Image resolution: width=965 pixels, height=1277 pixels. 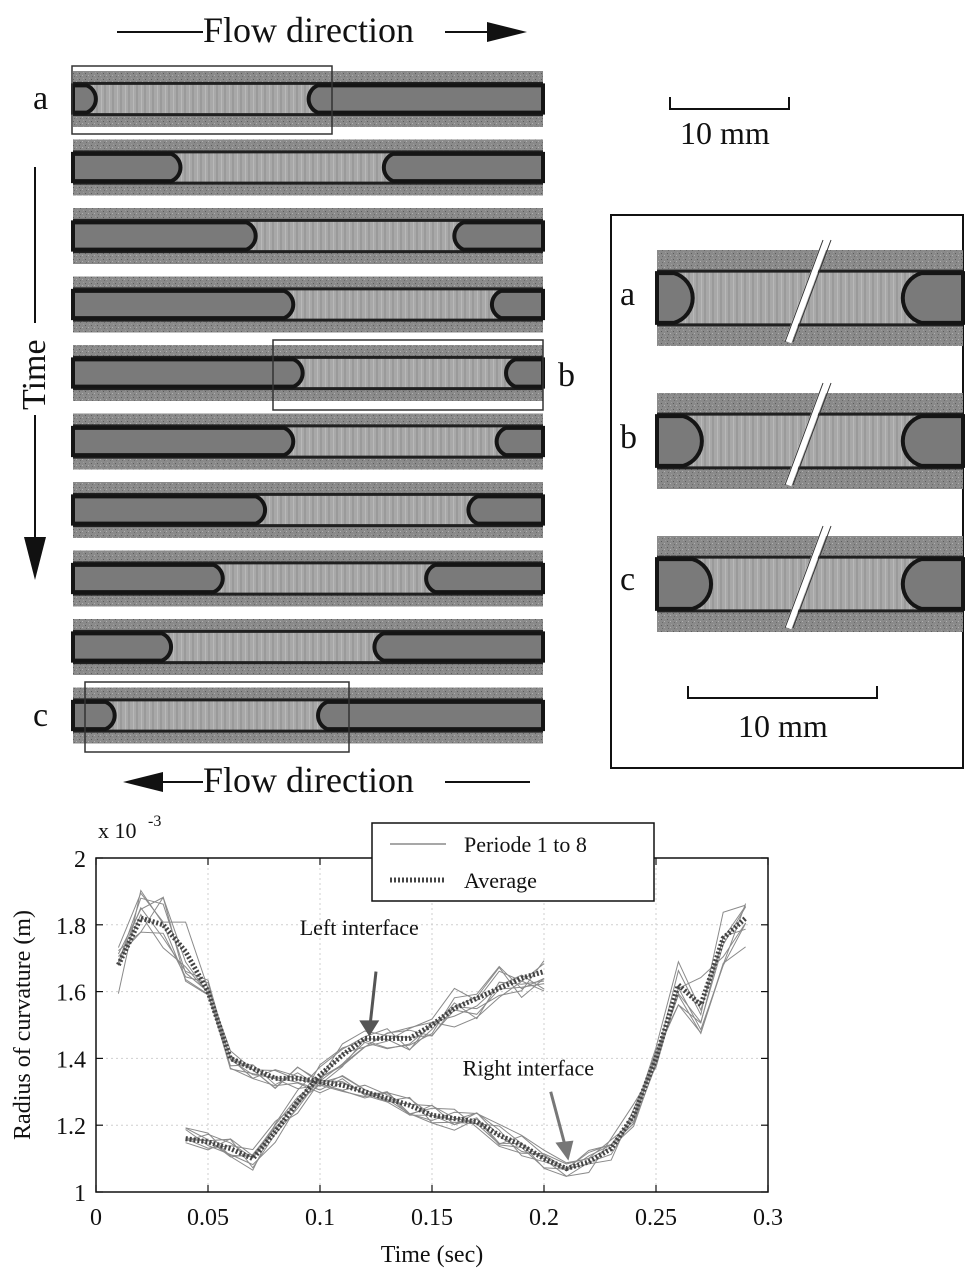 I want to click on legend-box, so click(x=513, y=862).